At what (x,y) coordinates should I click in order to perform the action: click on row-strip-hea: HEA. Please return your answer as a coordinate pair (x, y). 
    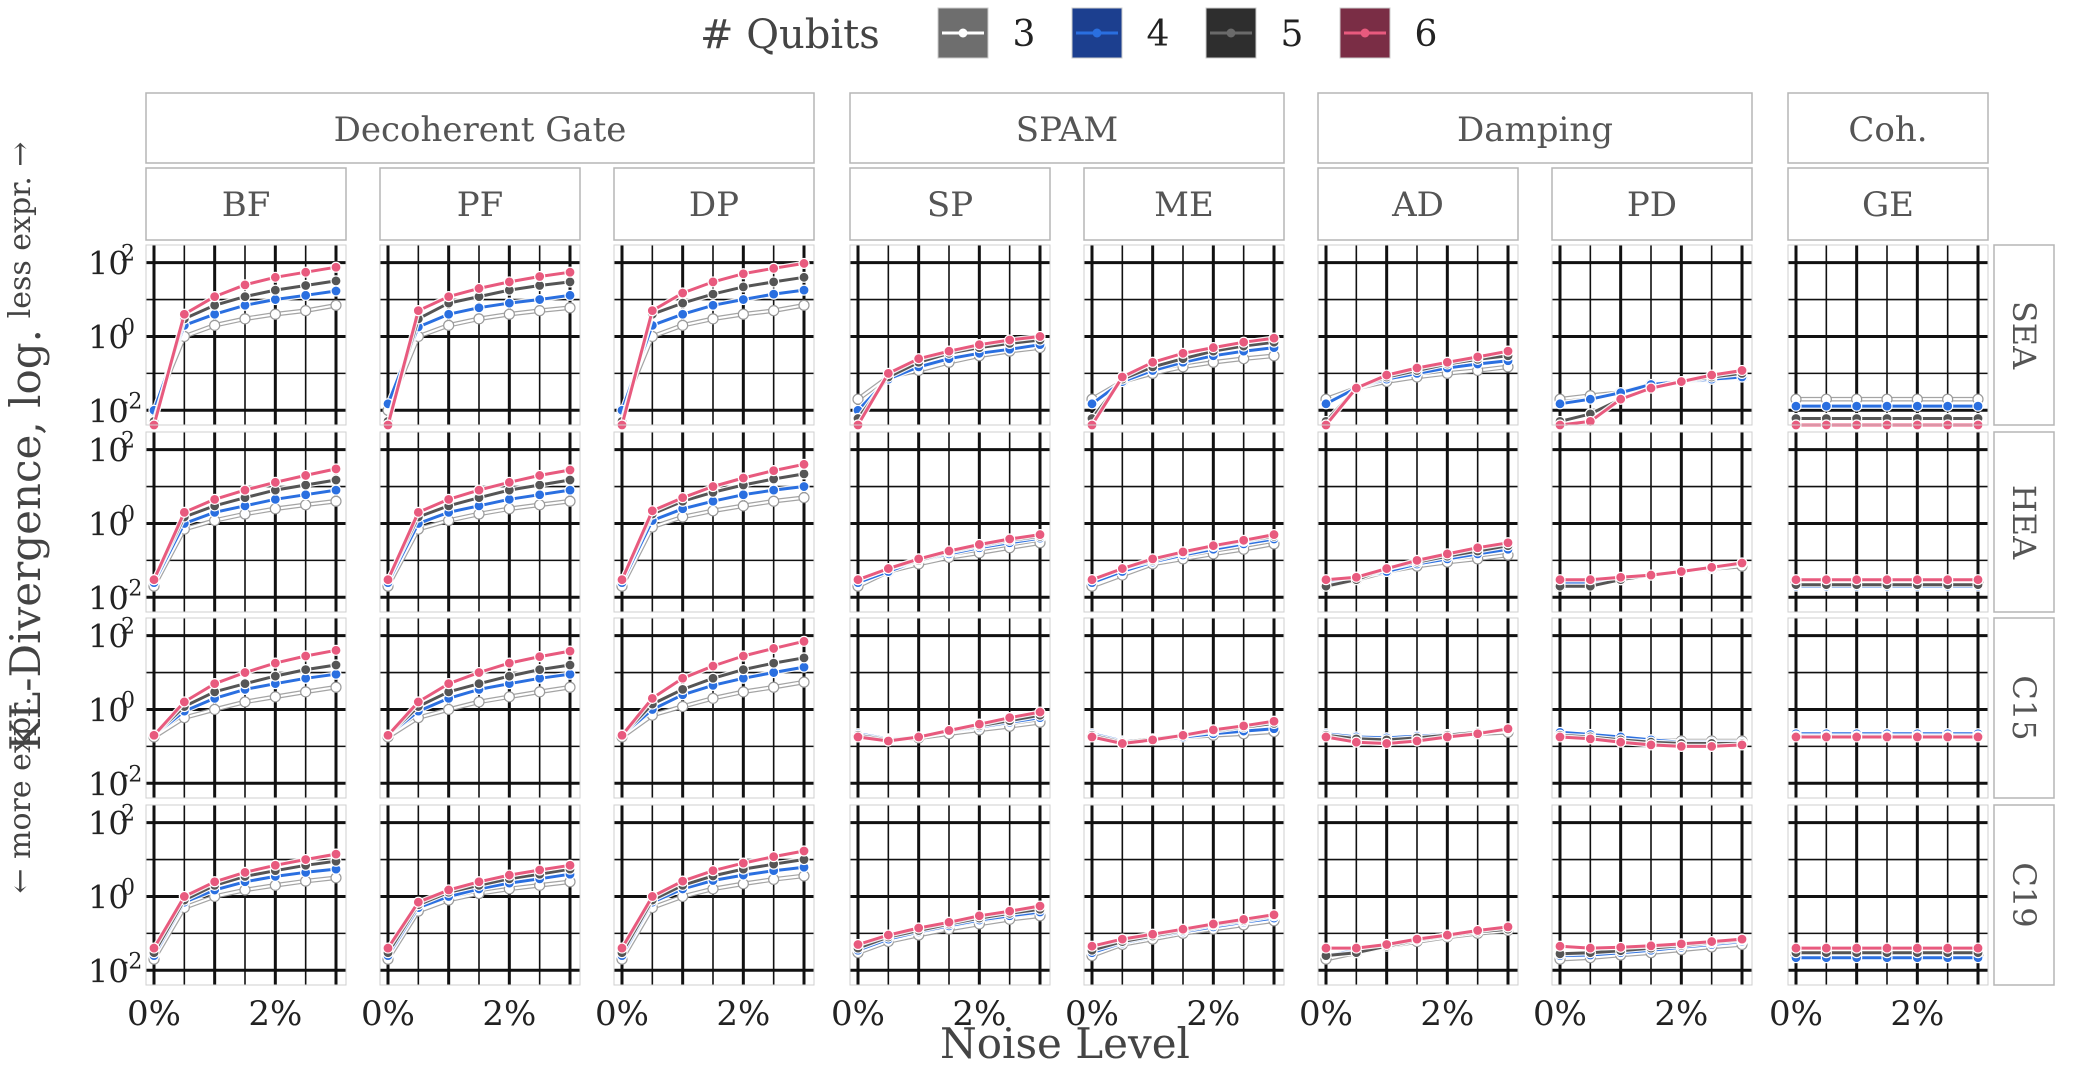
    Looking at the image, I should click on (2024, 522).